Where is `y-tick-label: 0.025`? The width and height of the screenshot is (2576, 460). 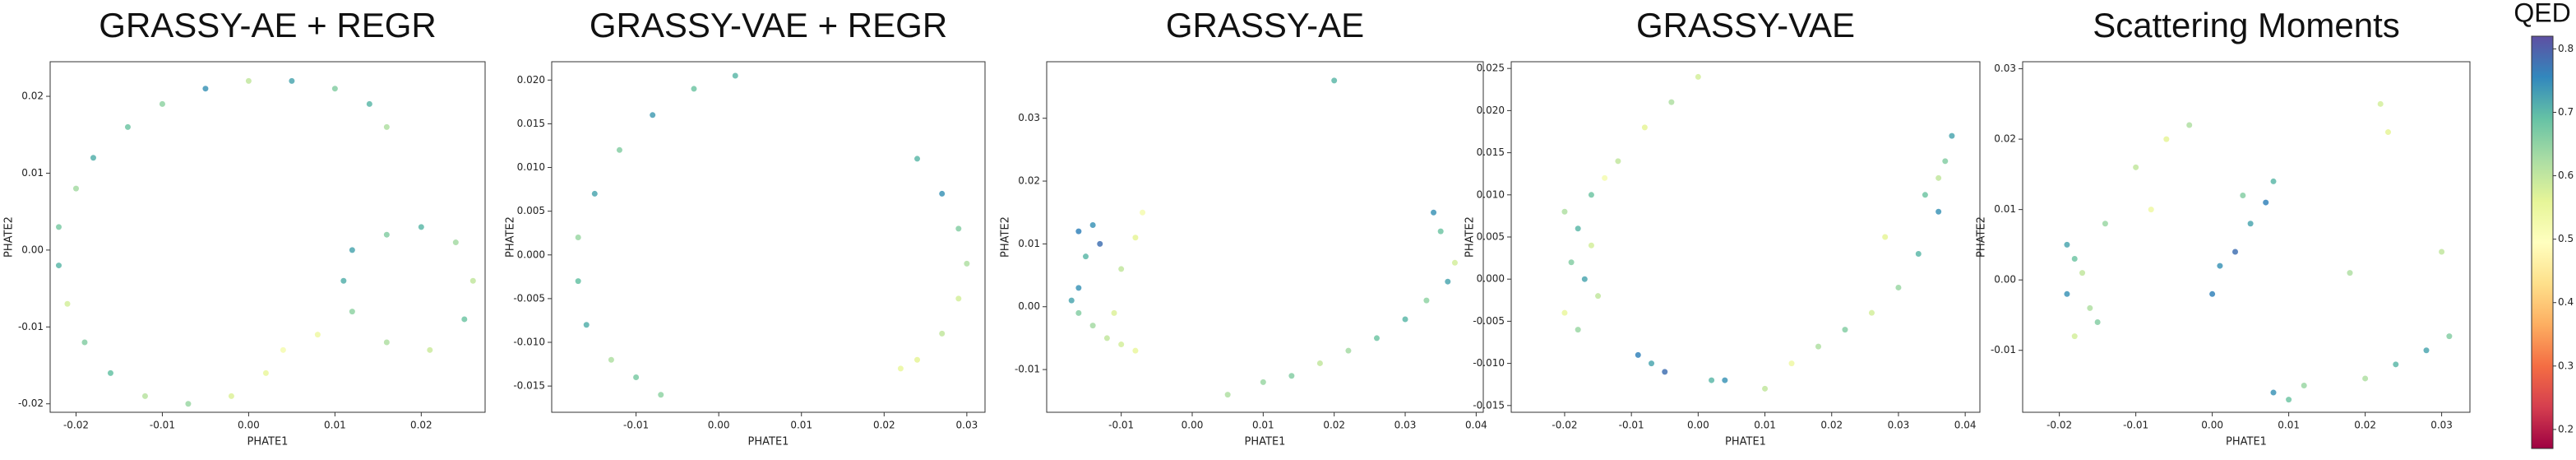 y-tick-label: 0.025 is located at coordinates (1491, 68).